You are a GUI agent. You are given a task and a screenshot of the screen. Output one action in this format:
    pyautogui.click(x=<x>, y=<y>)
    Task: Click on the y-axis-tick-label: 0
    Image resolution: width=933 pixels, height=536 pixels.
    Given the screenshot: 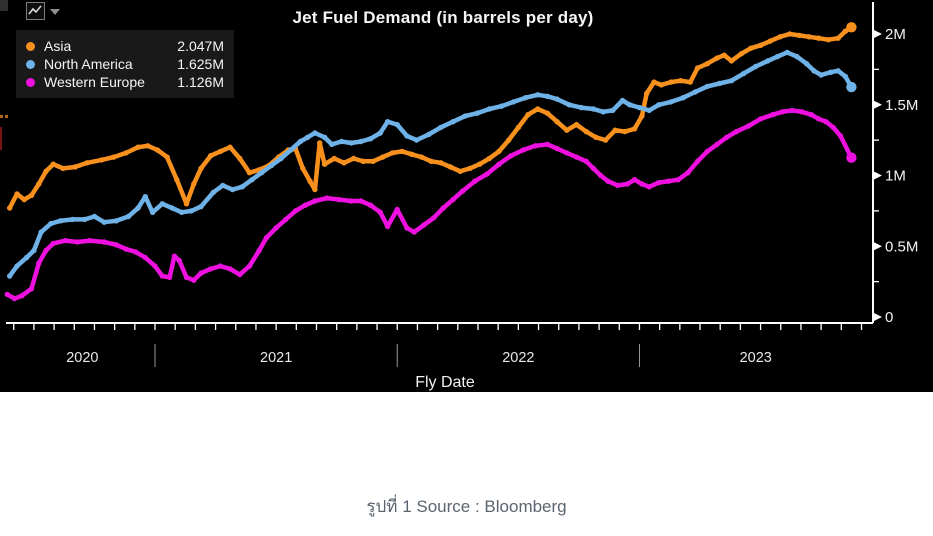 What is the action you would take?
    pyautogui.click(x=889, y=317)
    